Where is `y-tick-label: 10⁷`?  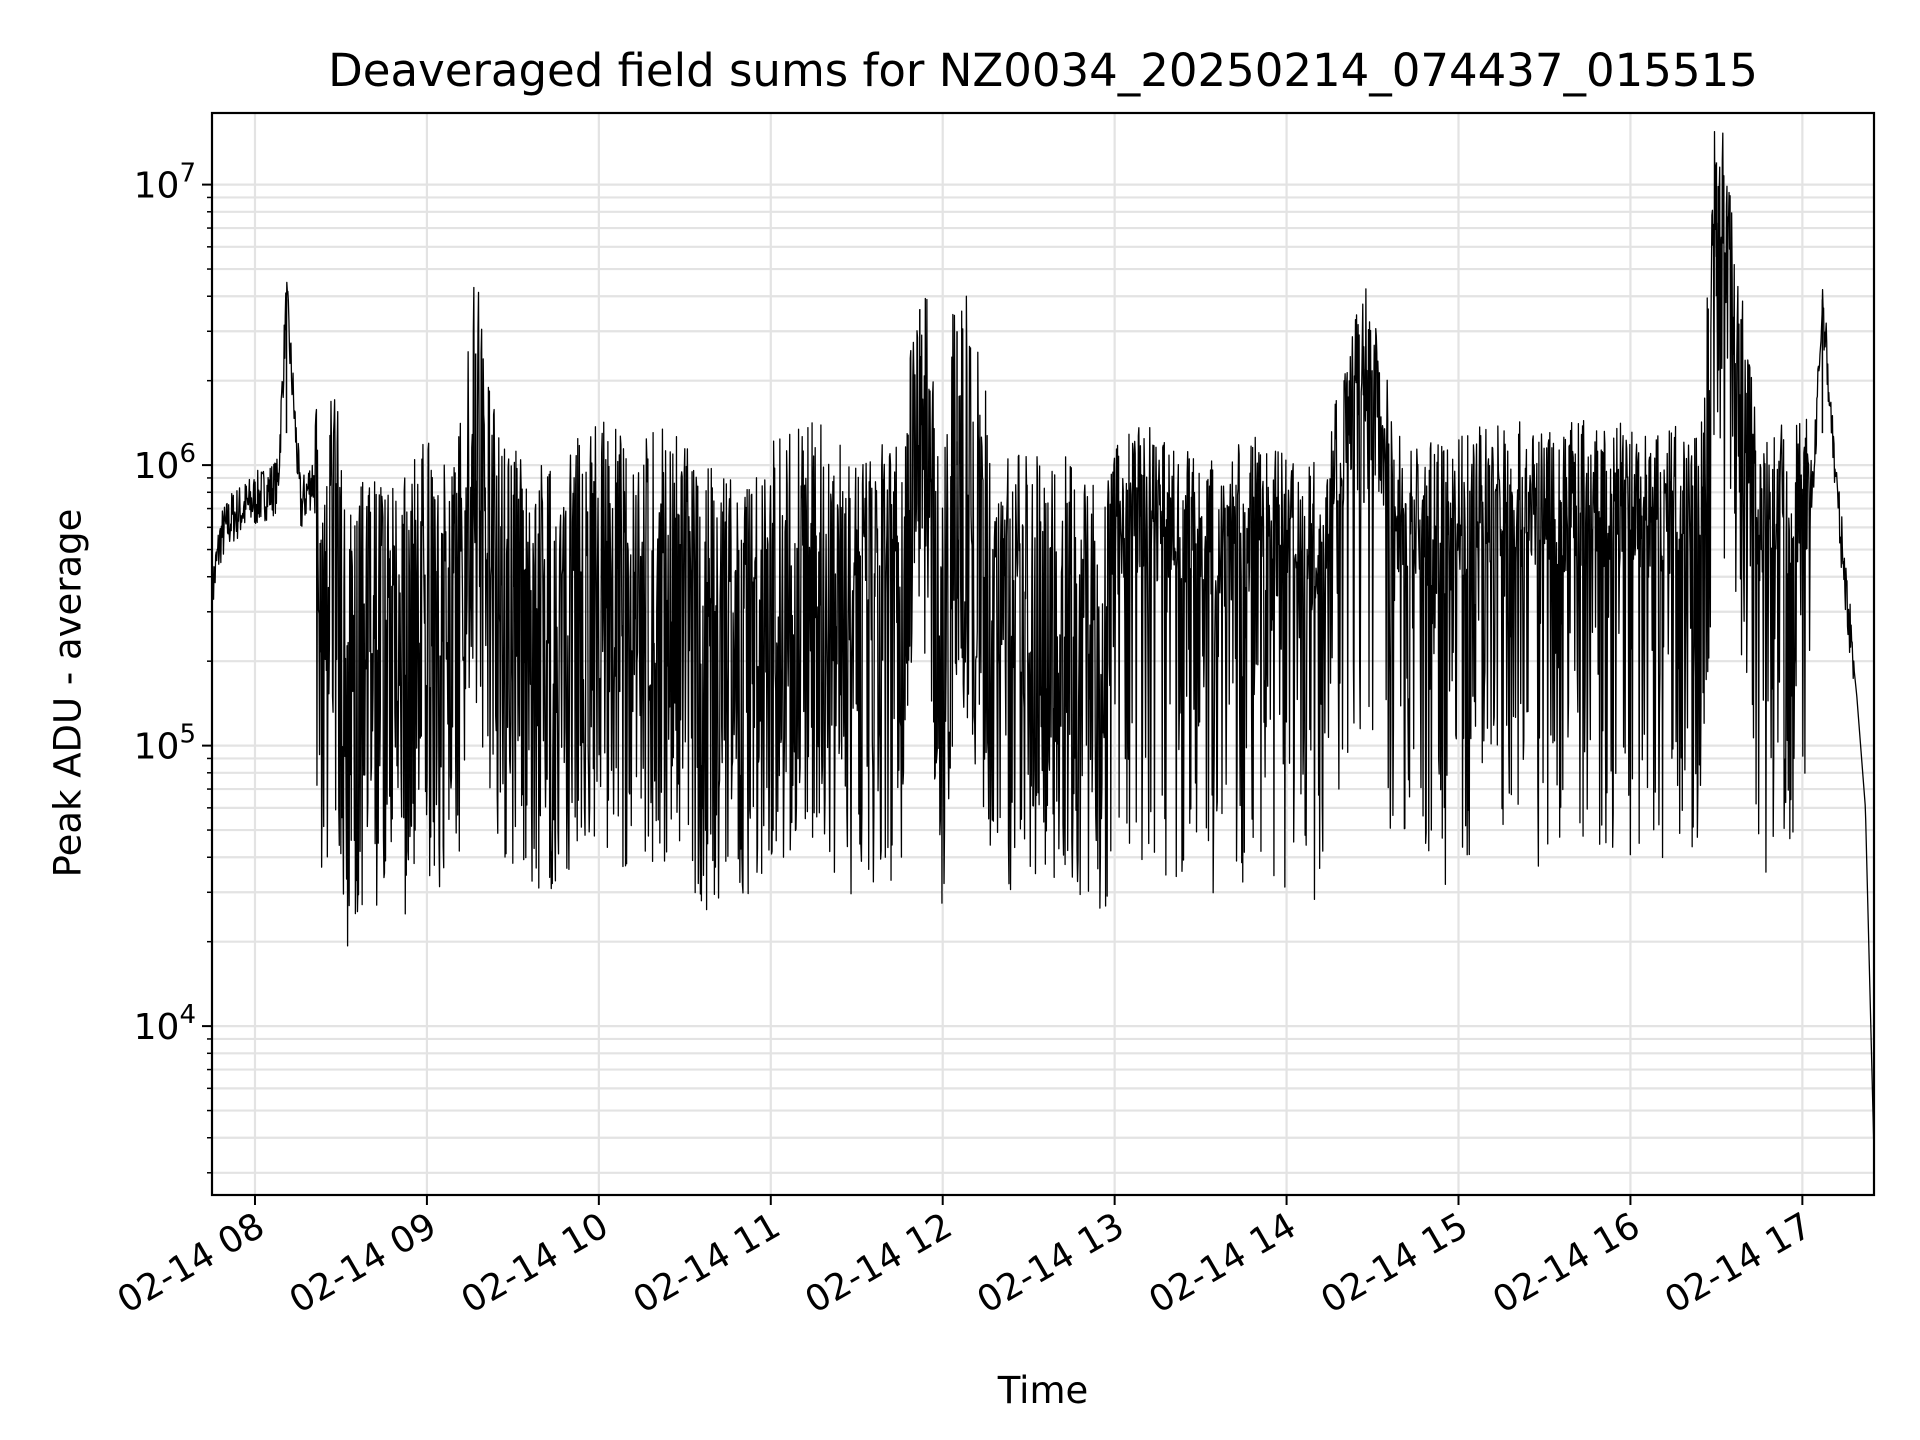 y-tick-label: 10⁷ is located at coordinates (165, 183).